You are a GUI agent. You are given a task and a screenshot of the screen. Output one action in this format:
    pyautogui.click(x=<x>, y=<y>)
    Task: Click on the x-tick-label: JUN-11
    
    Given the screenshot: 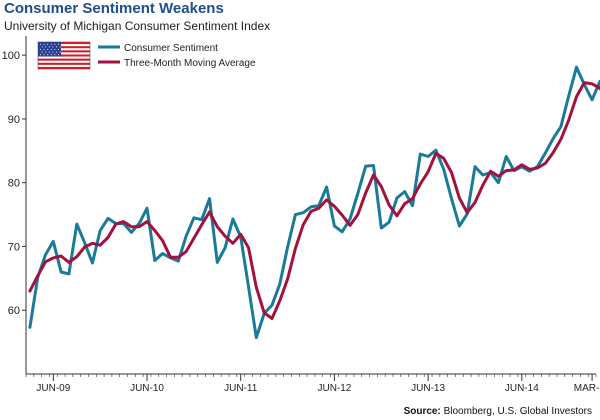 What is the action you would take?
    pyautogui.click(x=241, y=388)
    